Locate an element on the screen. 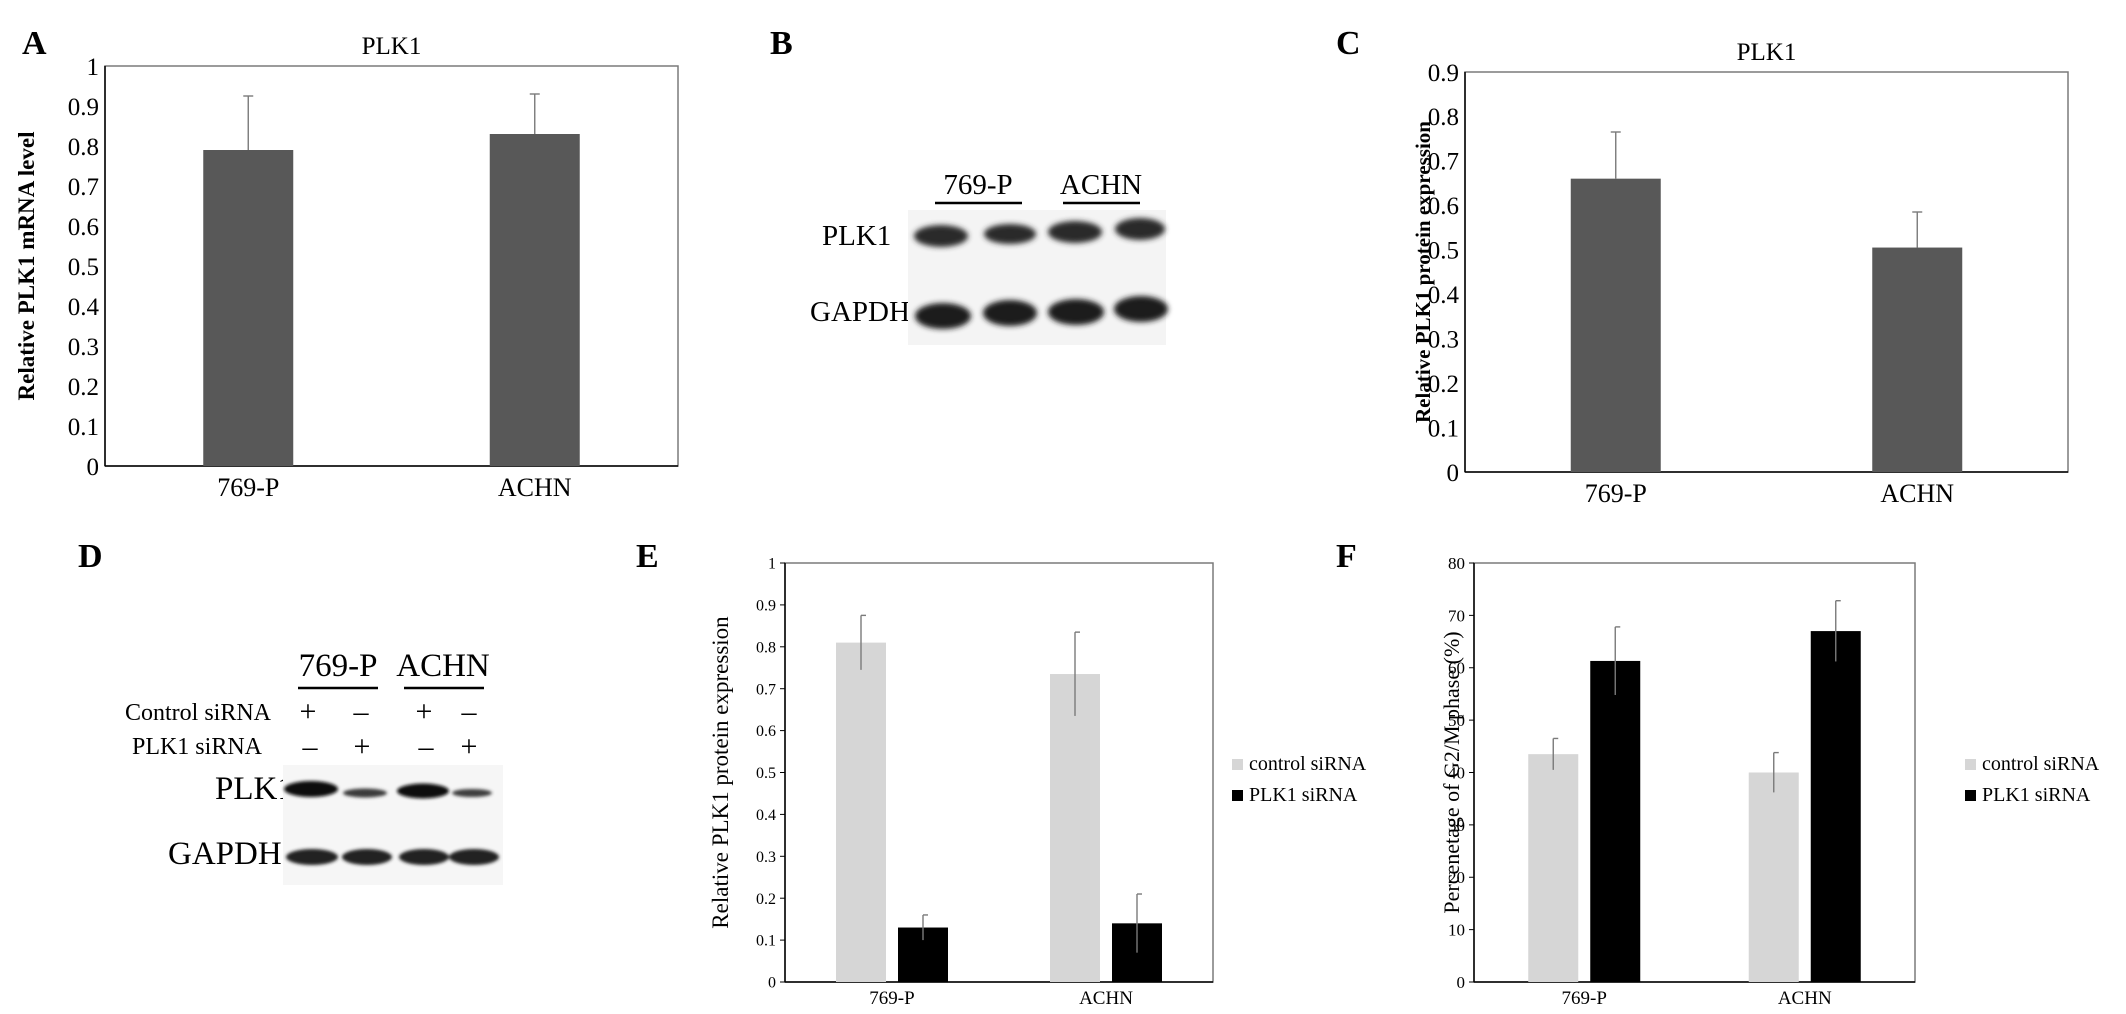  panel-letter-a: A is located at coordinates (34, 43).